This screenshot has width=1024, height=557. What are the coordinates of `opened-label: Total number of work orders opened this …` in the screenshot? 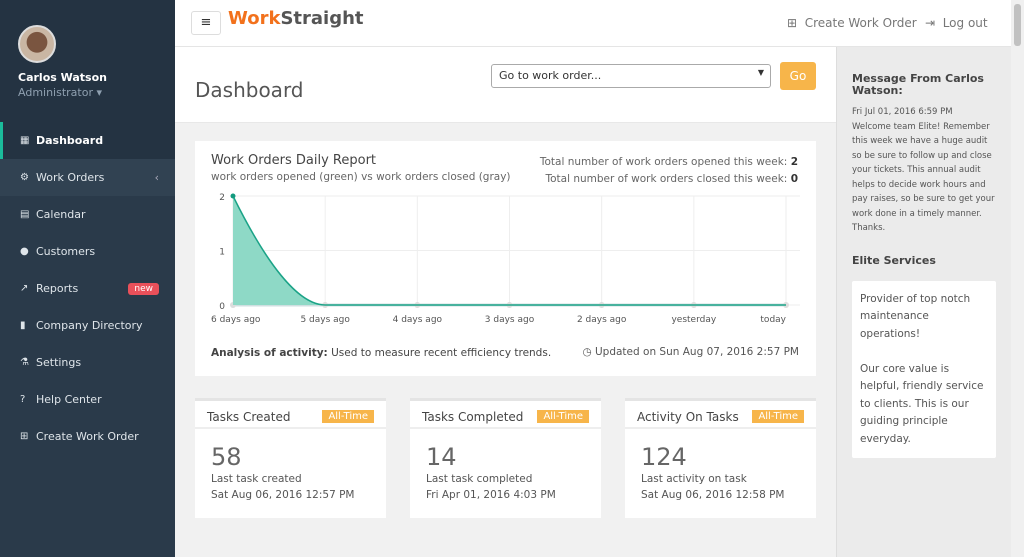 It's located at (663, 162).